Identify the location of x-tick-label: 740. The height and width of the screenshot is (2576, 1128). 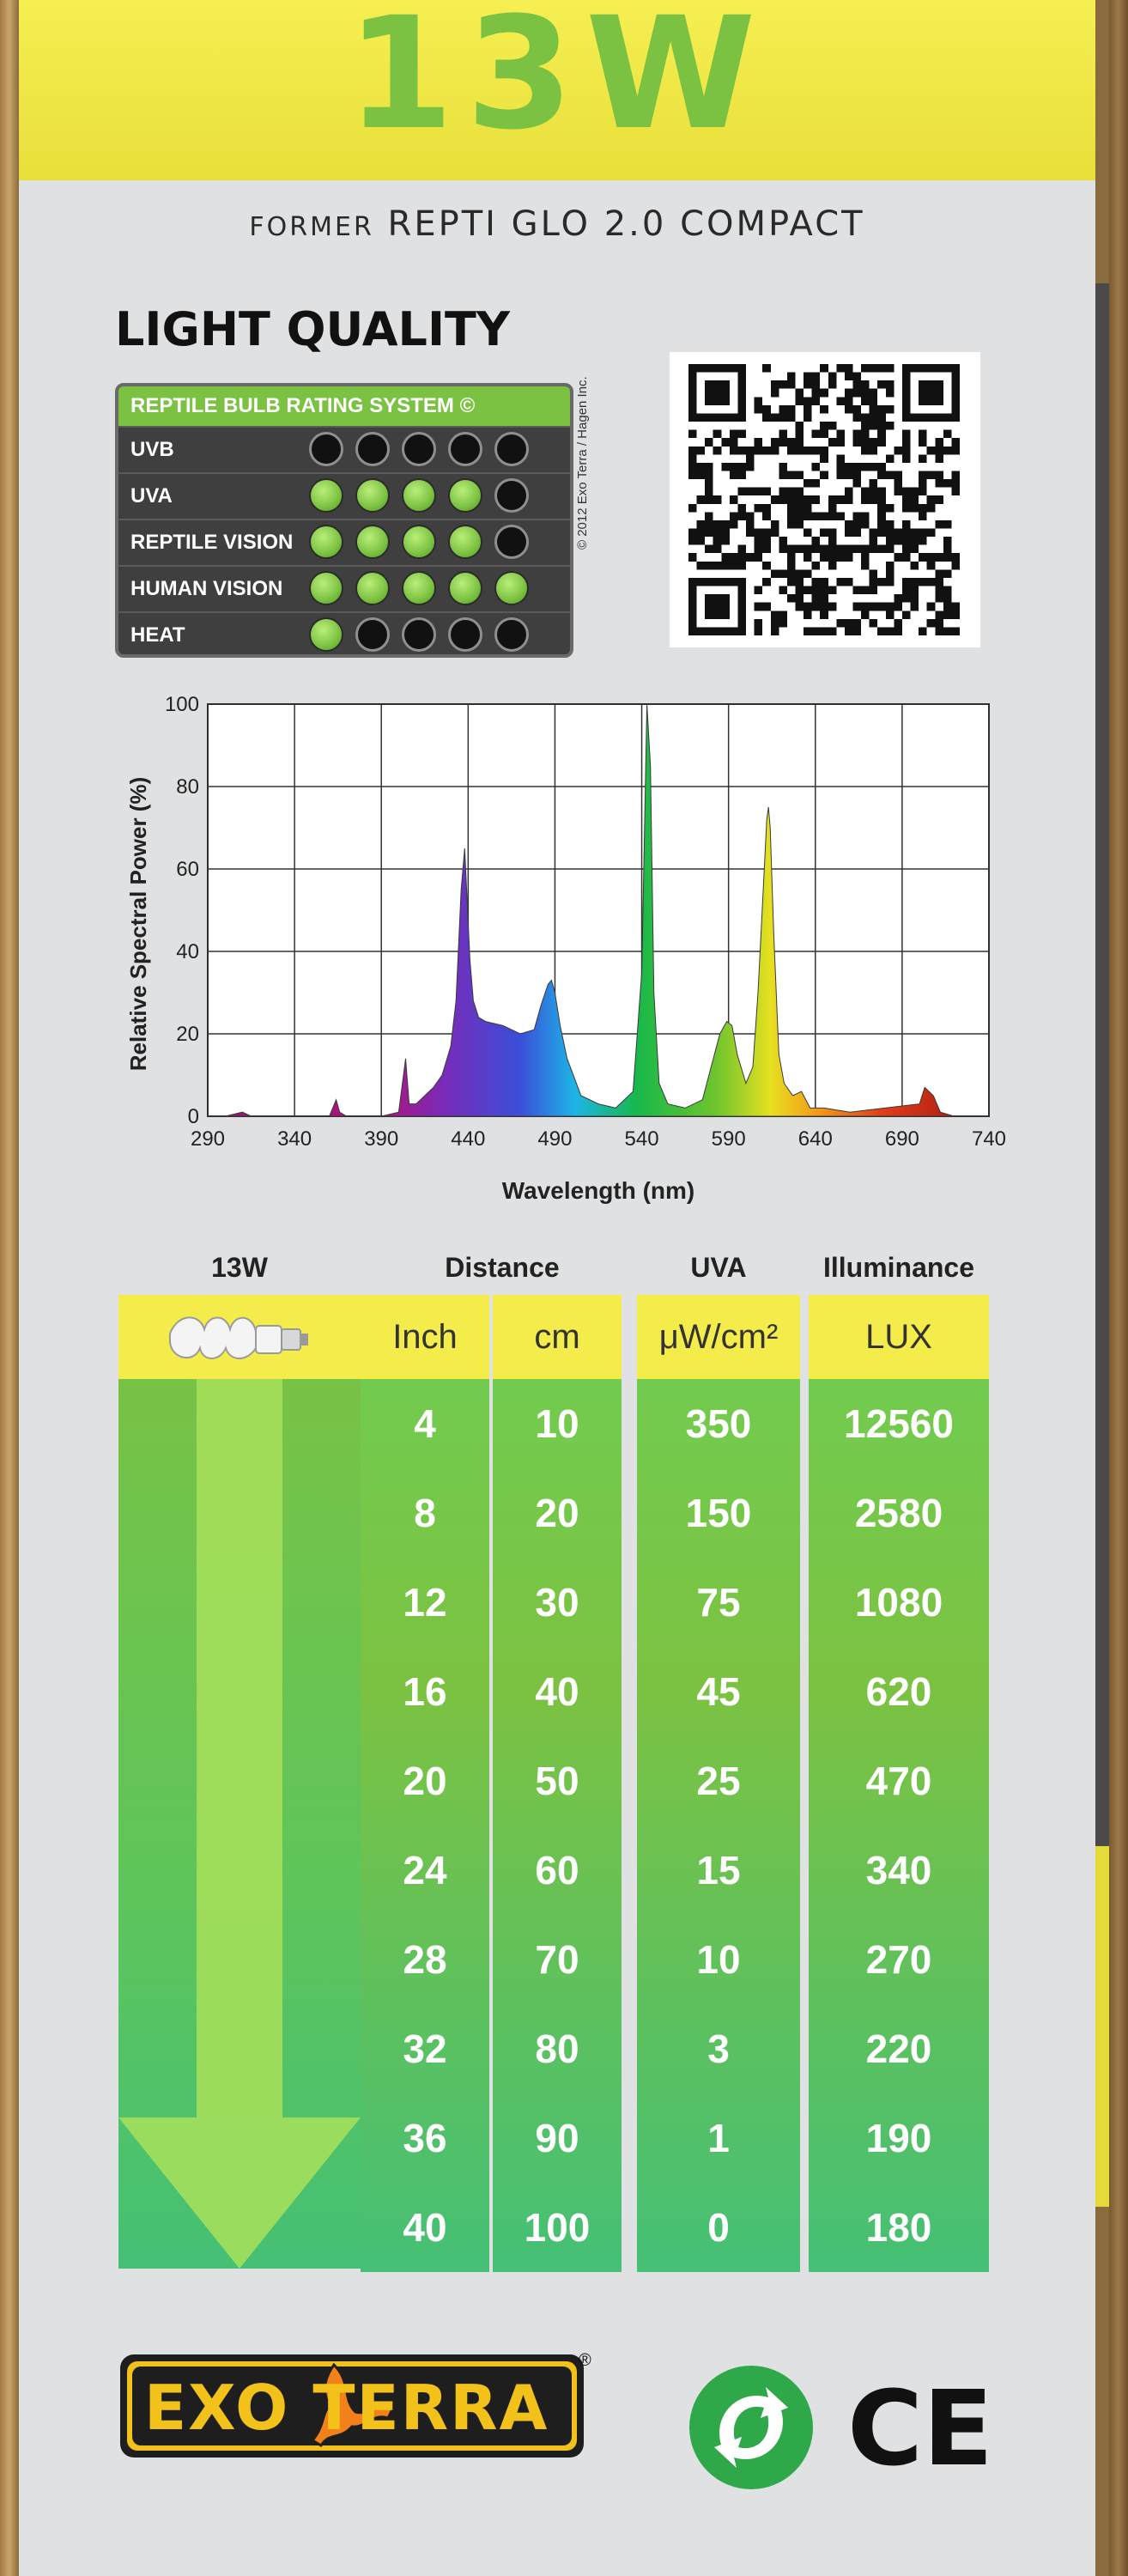
(989, 1139).